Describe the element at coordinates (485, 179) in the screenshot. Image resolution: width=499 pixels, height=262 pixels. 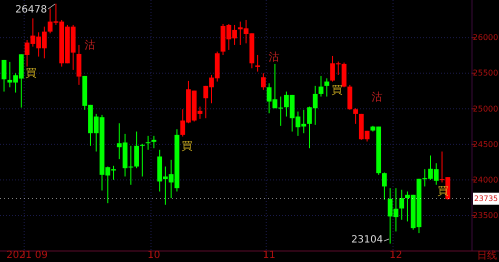
I see `y-tick-label: 24000` at that location.